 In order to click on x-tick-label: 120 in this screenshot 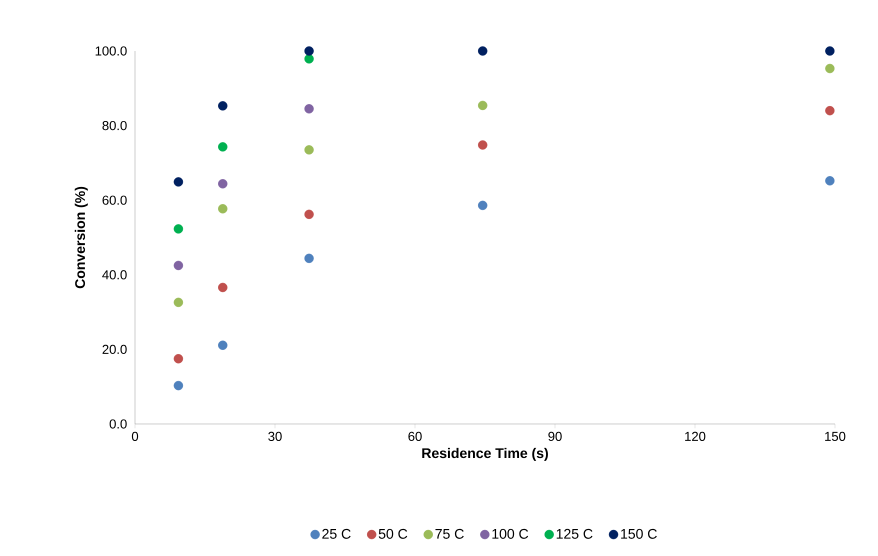, I will do `click(695, 436)`.